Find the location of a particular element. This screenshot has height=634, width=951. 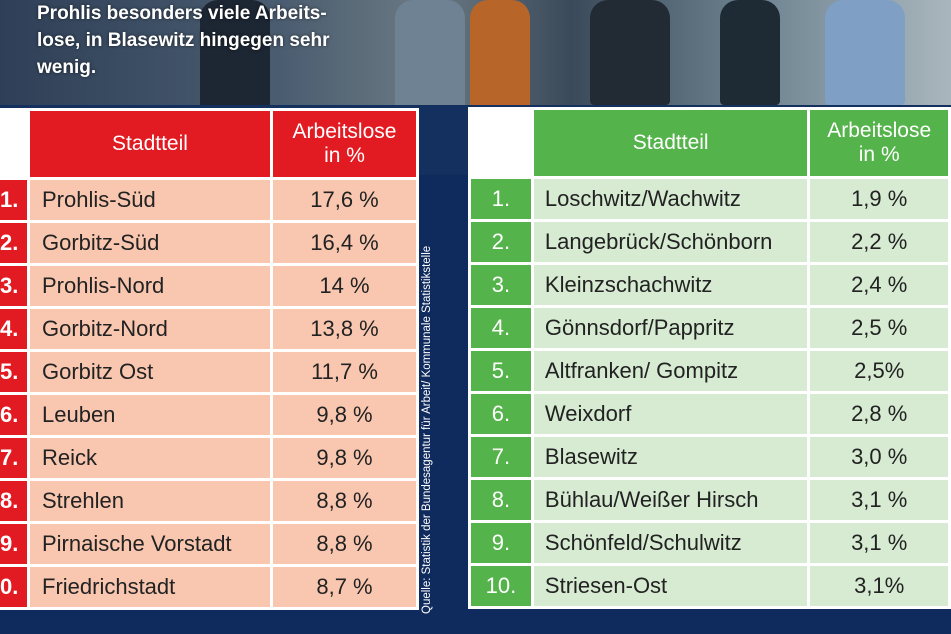

district-cell: Schönfeld/Schulwitz is located at coordinates (670, 543).